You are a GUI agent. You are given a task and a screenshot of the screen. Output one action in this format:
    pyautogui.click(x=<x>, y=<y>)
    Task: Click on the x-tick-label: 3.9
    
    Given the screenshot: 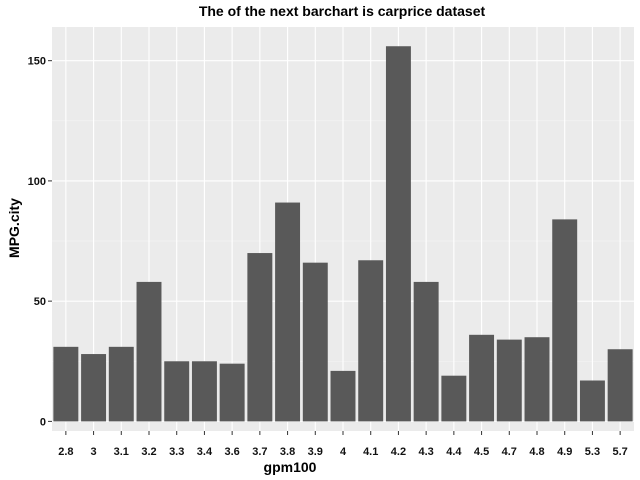 What is the action you would take?
    pyautogui.click(x=315, y=452)
    